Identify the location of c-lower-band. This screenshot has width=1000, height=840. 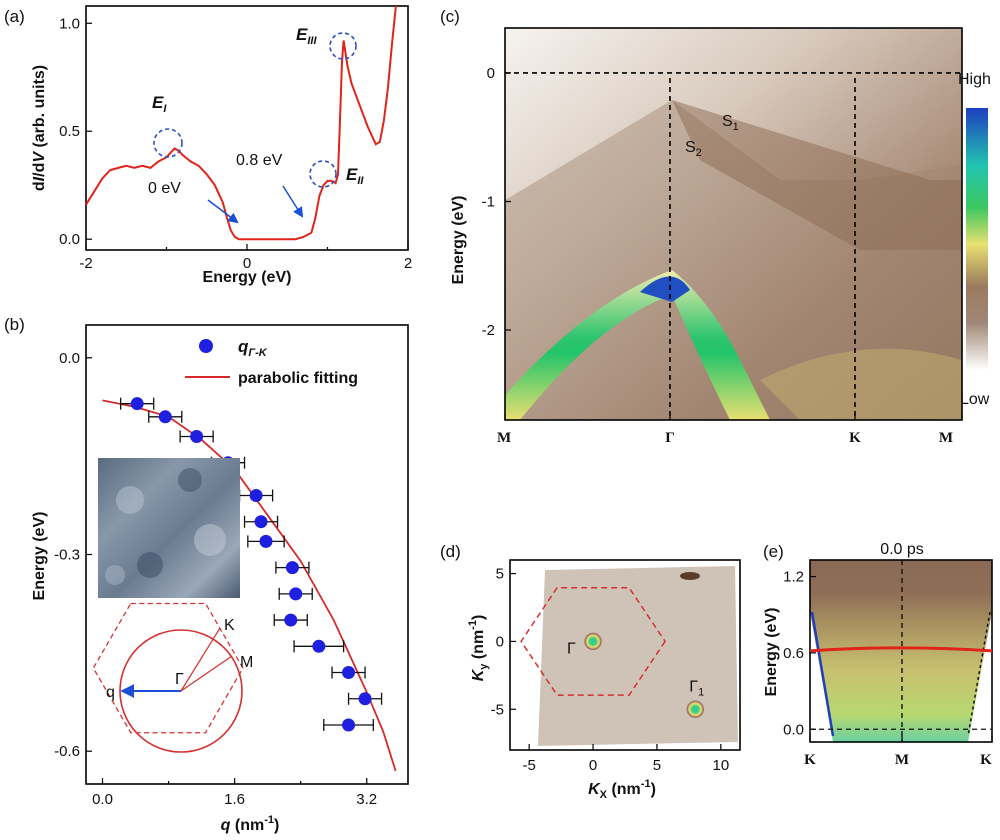
(861, 384).